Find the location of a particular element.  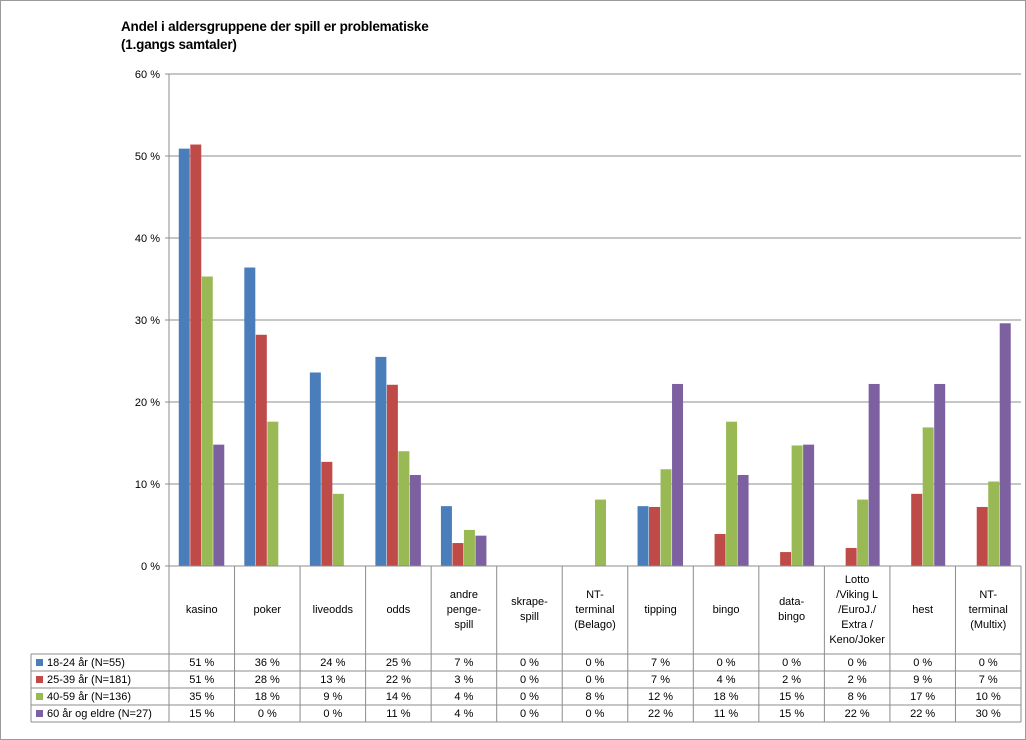

legend-item: 60 år og eldre (N=27) is located at coordinates (100, 713).